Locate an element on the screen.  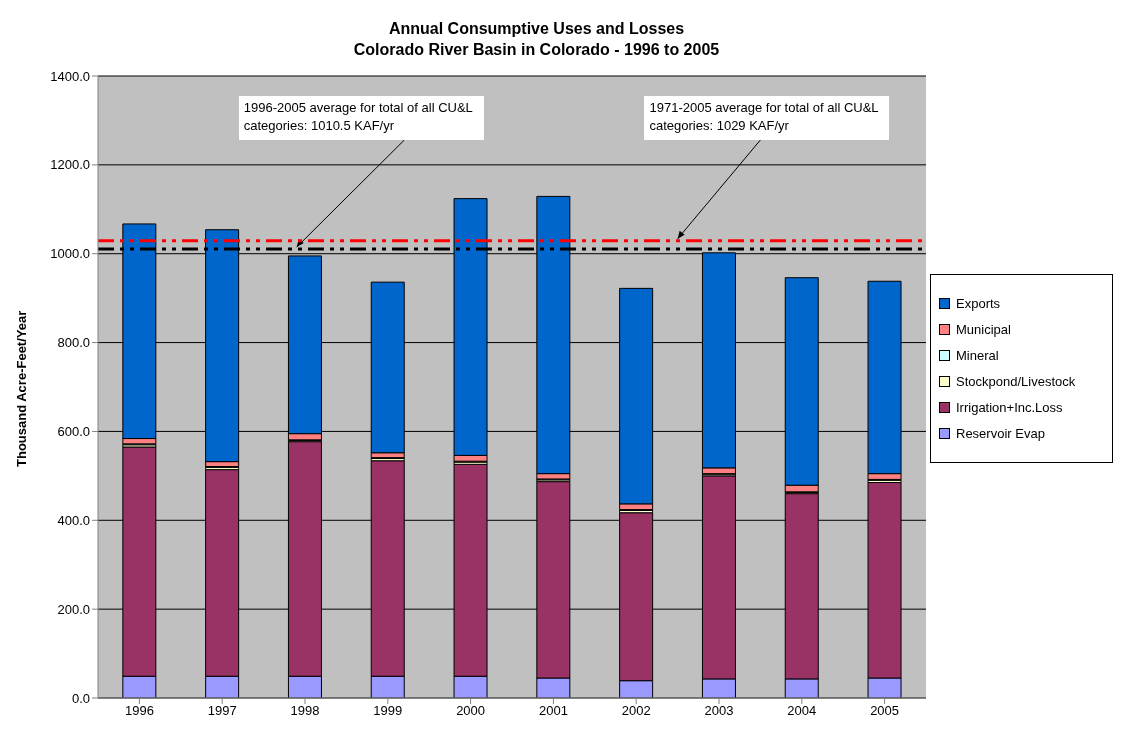
legend-label: Irrigation+Inc.Loss is located at coordinates (1009, 407).